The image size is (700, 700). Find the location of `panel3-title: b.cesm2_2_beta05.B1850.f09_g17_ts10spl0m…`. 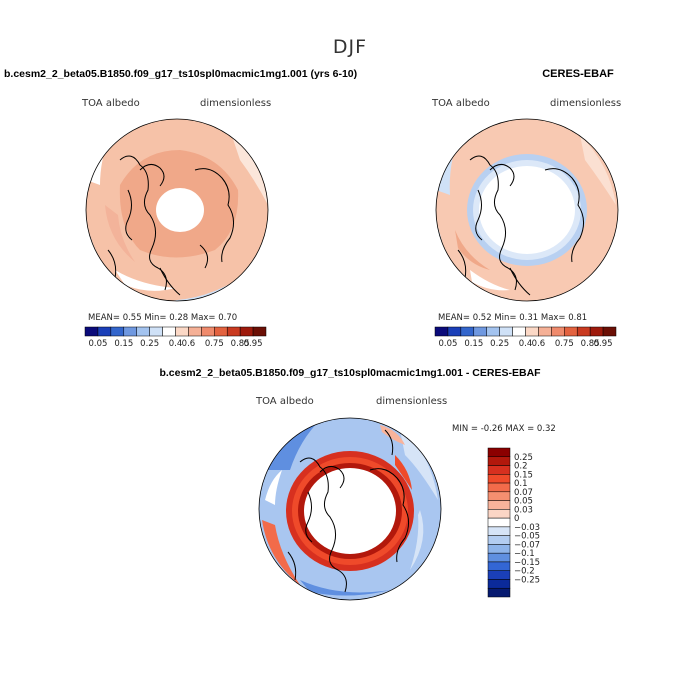

panel3-title: b.cesm2_2_beta05.B1850.f09_g17_ts10spl0m… is located at coordinates (350, 373).